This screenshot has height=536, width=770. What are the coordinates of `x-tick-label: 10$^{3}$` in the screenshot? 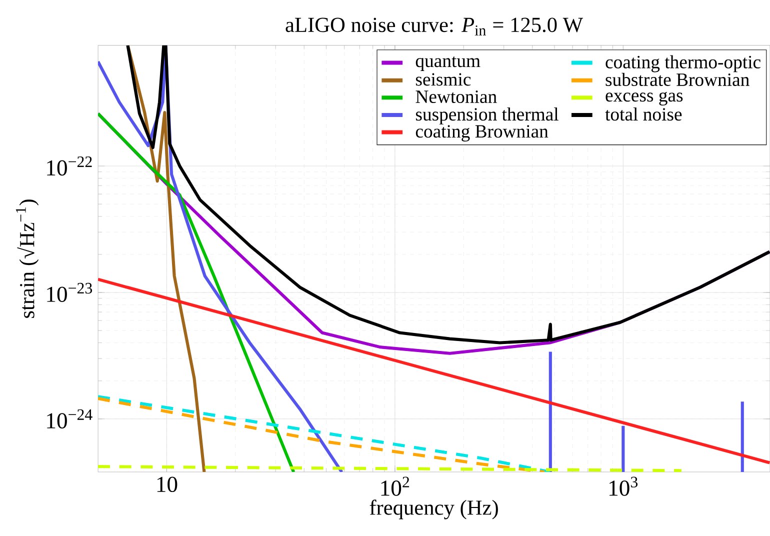 It's located at (624, 486).